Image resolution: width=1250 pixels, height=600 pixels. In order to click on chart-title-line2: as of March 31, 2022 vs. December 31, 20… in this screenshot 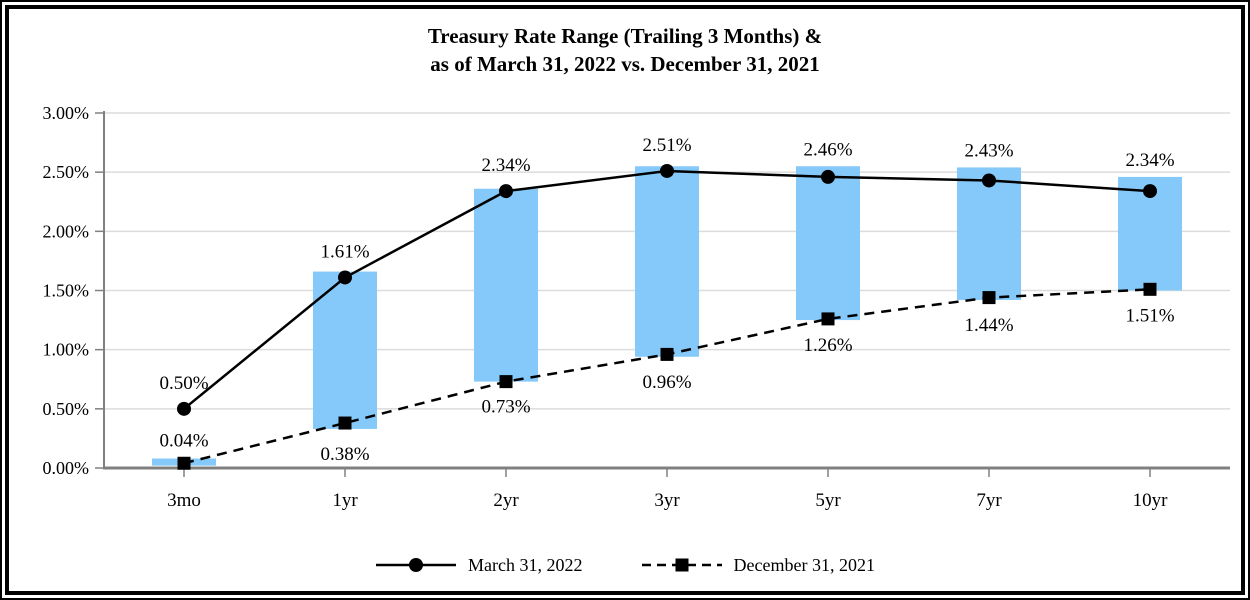, I will do `click(625, 64)`.